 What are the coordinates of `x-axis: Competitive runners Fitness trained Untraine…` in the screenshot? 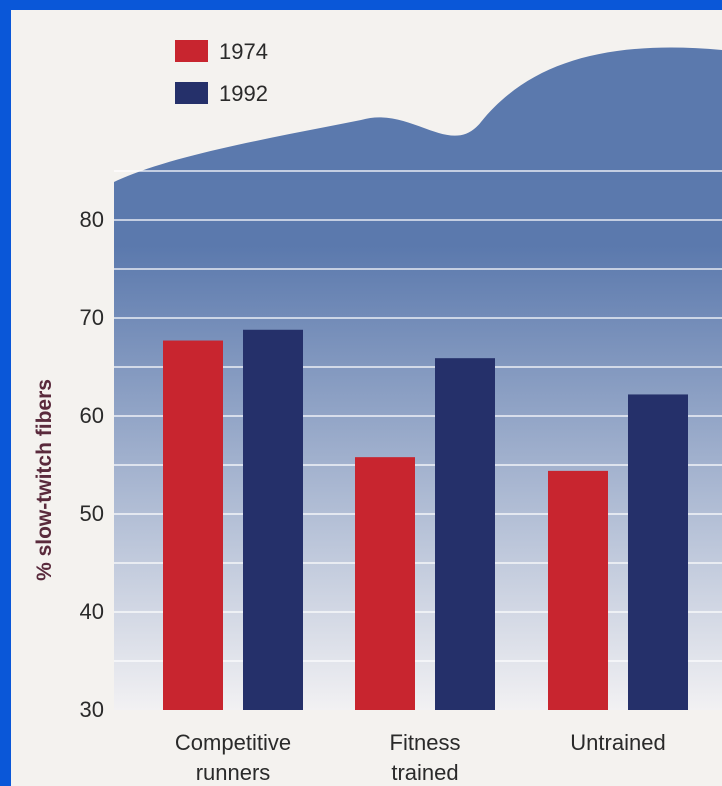 It's located at (420, 757).